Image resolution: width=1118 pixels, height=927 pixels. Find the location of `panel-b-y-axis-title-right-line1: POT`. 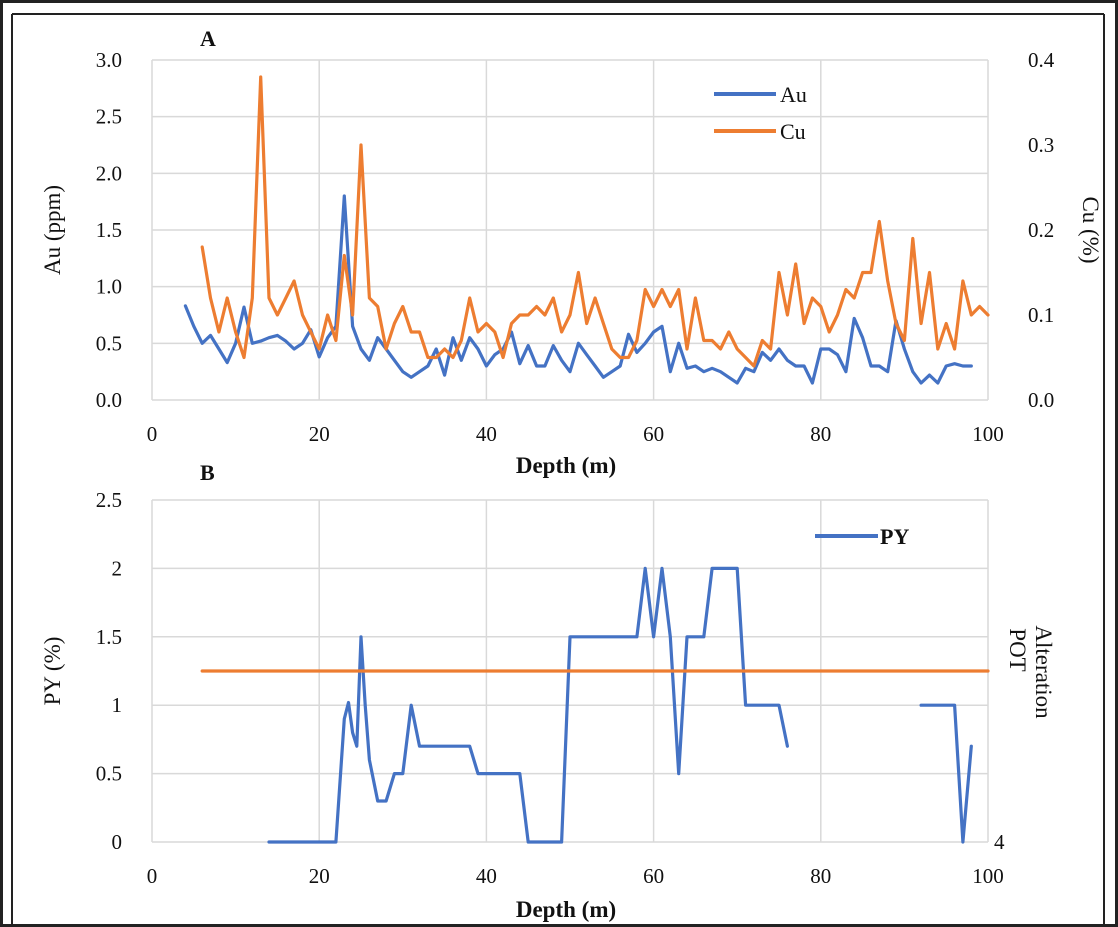

panel-b-y-axis-title-right-line1: POT is located at coordinates (1017, 649).